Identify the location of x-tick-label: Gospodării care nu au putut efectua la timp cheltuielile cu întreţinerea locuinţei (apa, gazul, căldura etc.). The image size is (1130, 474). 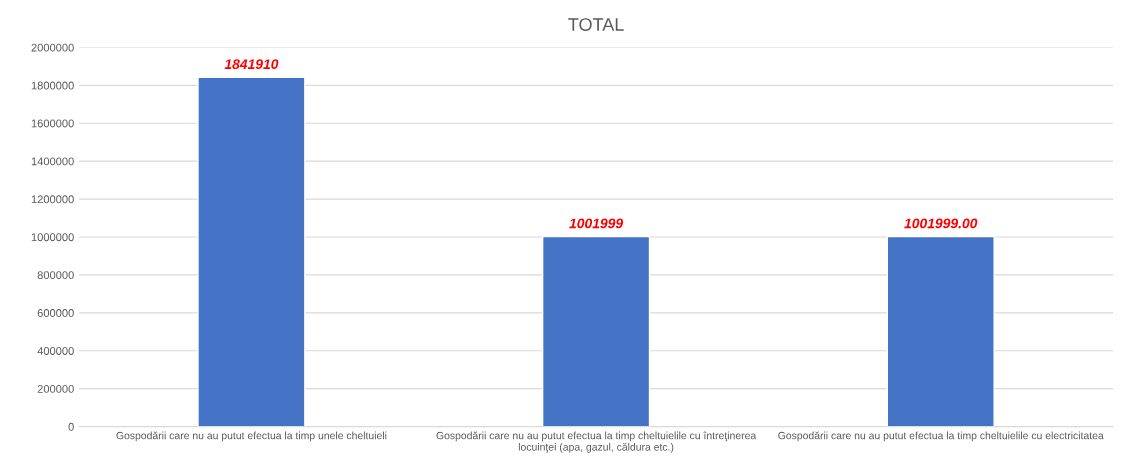
(596, 442).